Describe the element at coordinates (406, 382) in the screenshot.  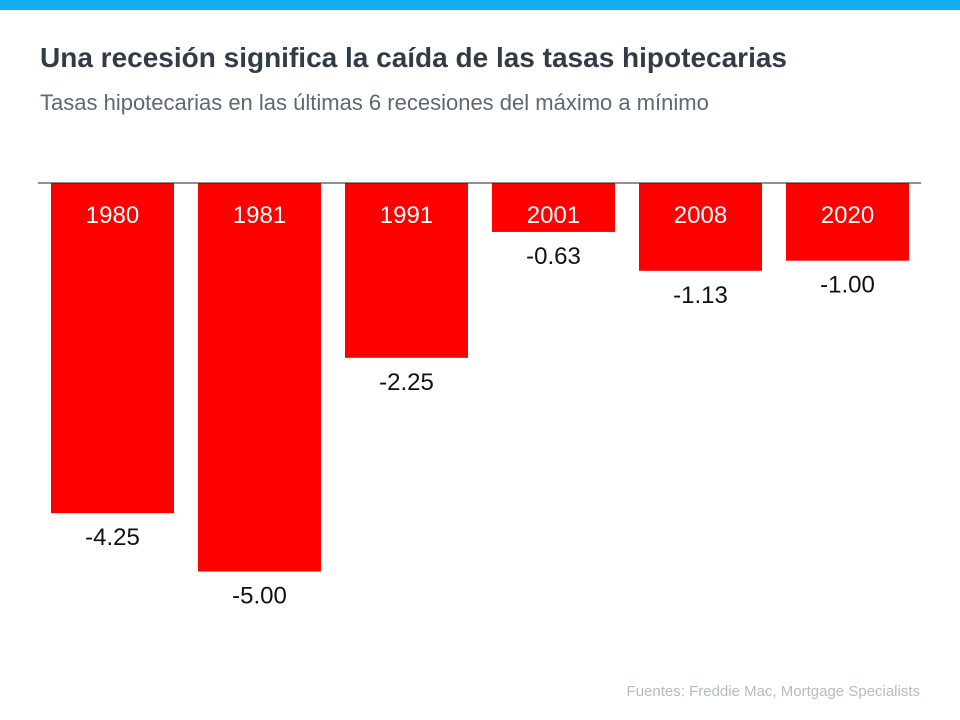
I see `value-label: -2.25` at that location.